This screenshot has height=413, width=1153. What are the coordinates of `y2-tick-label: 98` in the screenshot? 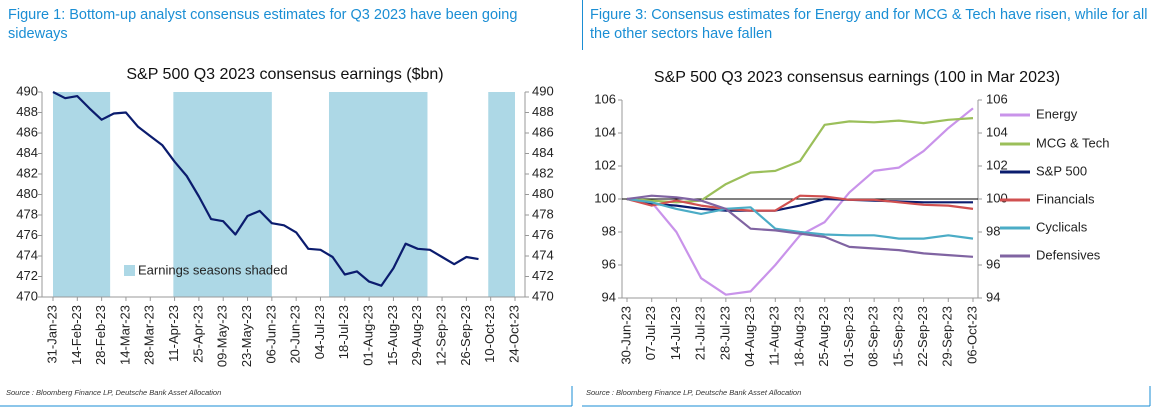 It's located at (993, 230).